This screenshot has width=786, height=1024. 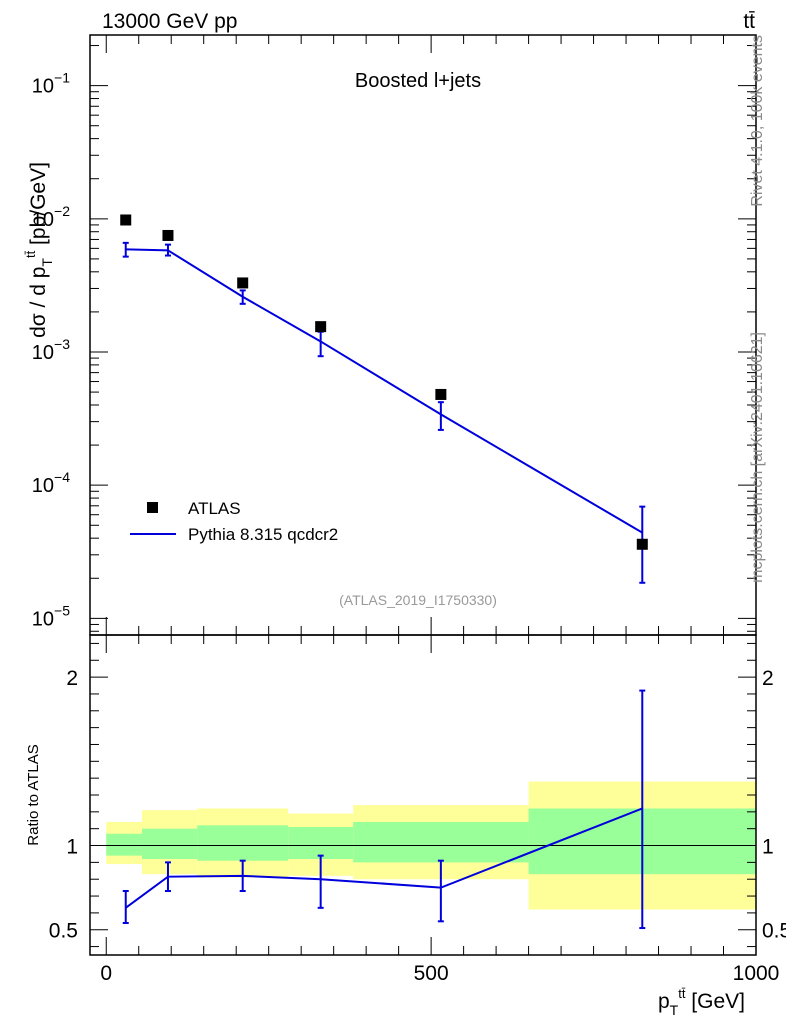 I want to click on svg-text: dσ / d pTtt̄ [pb/GeV], so click(x=39, y=250).